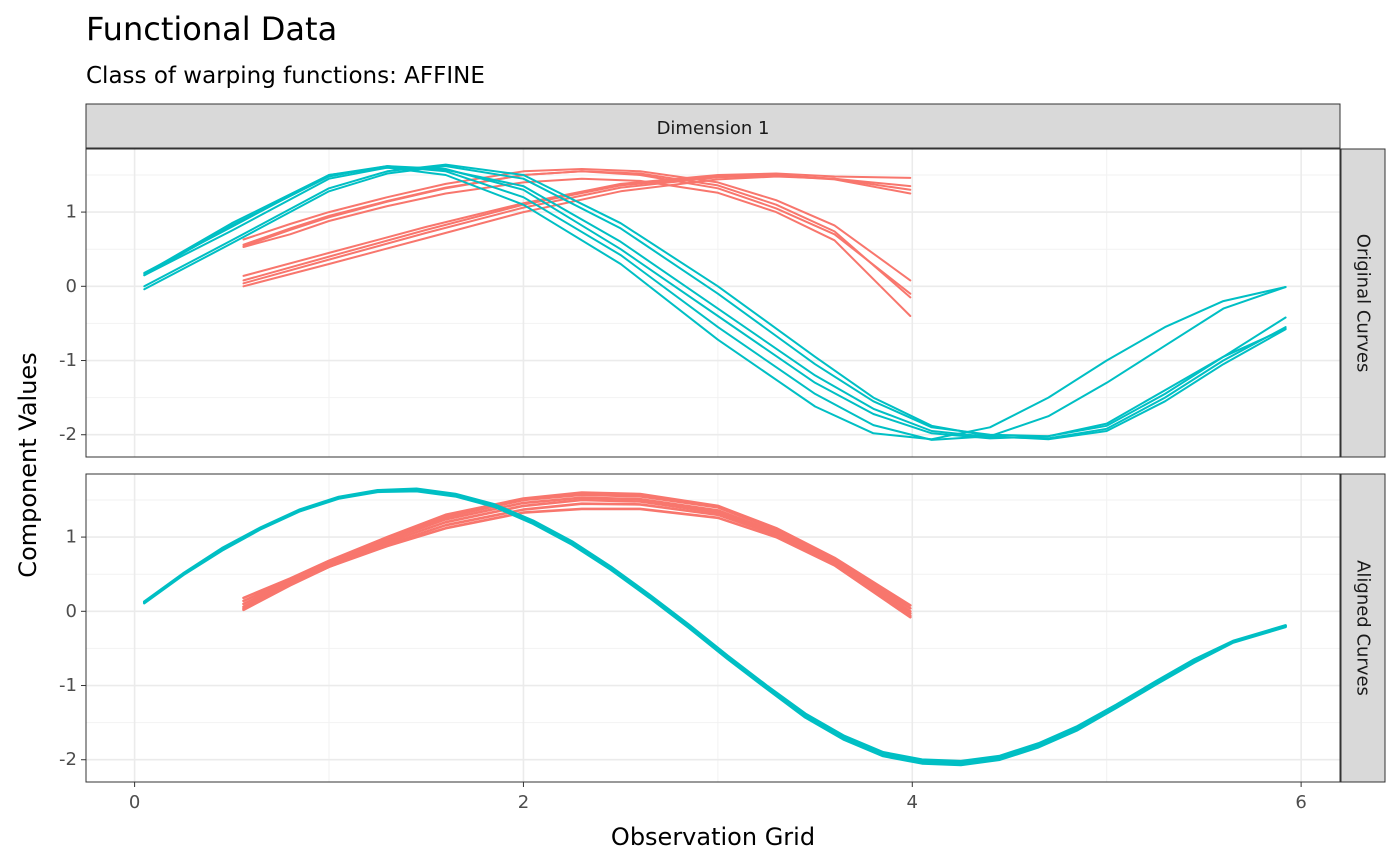 The width and height of the screenshot is (1400, 866). What do you see at coordinates (718, 797) in the screenshot?
I see `x-axis: 0 2 4 6` at bounding box center [718, 797].